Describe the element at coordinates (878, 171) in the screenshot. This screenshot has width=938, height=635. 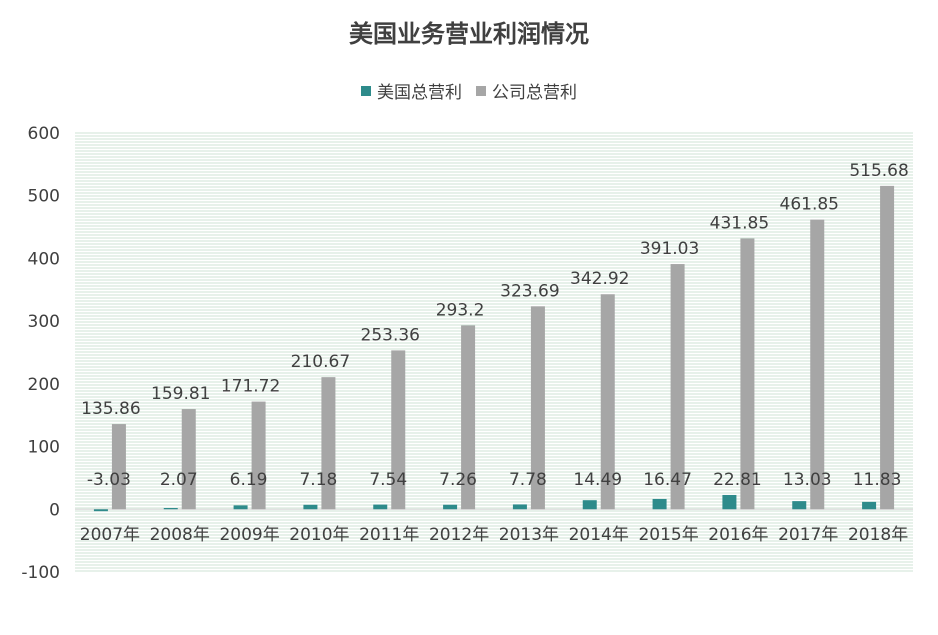
I see `data-label-company: 515.68` at that location.